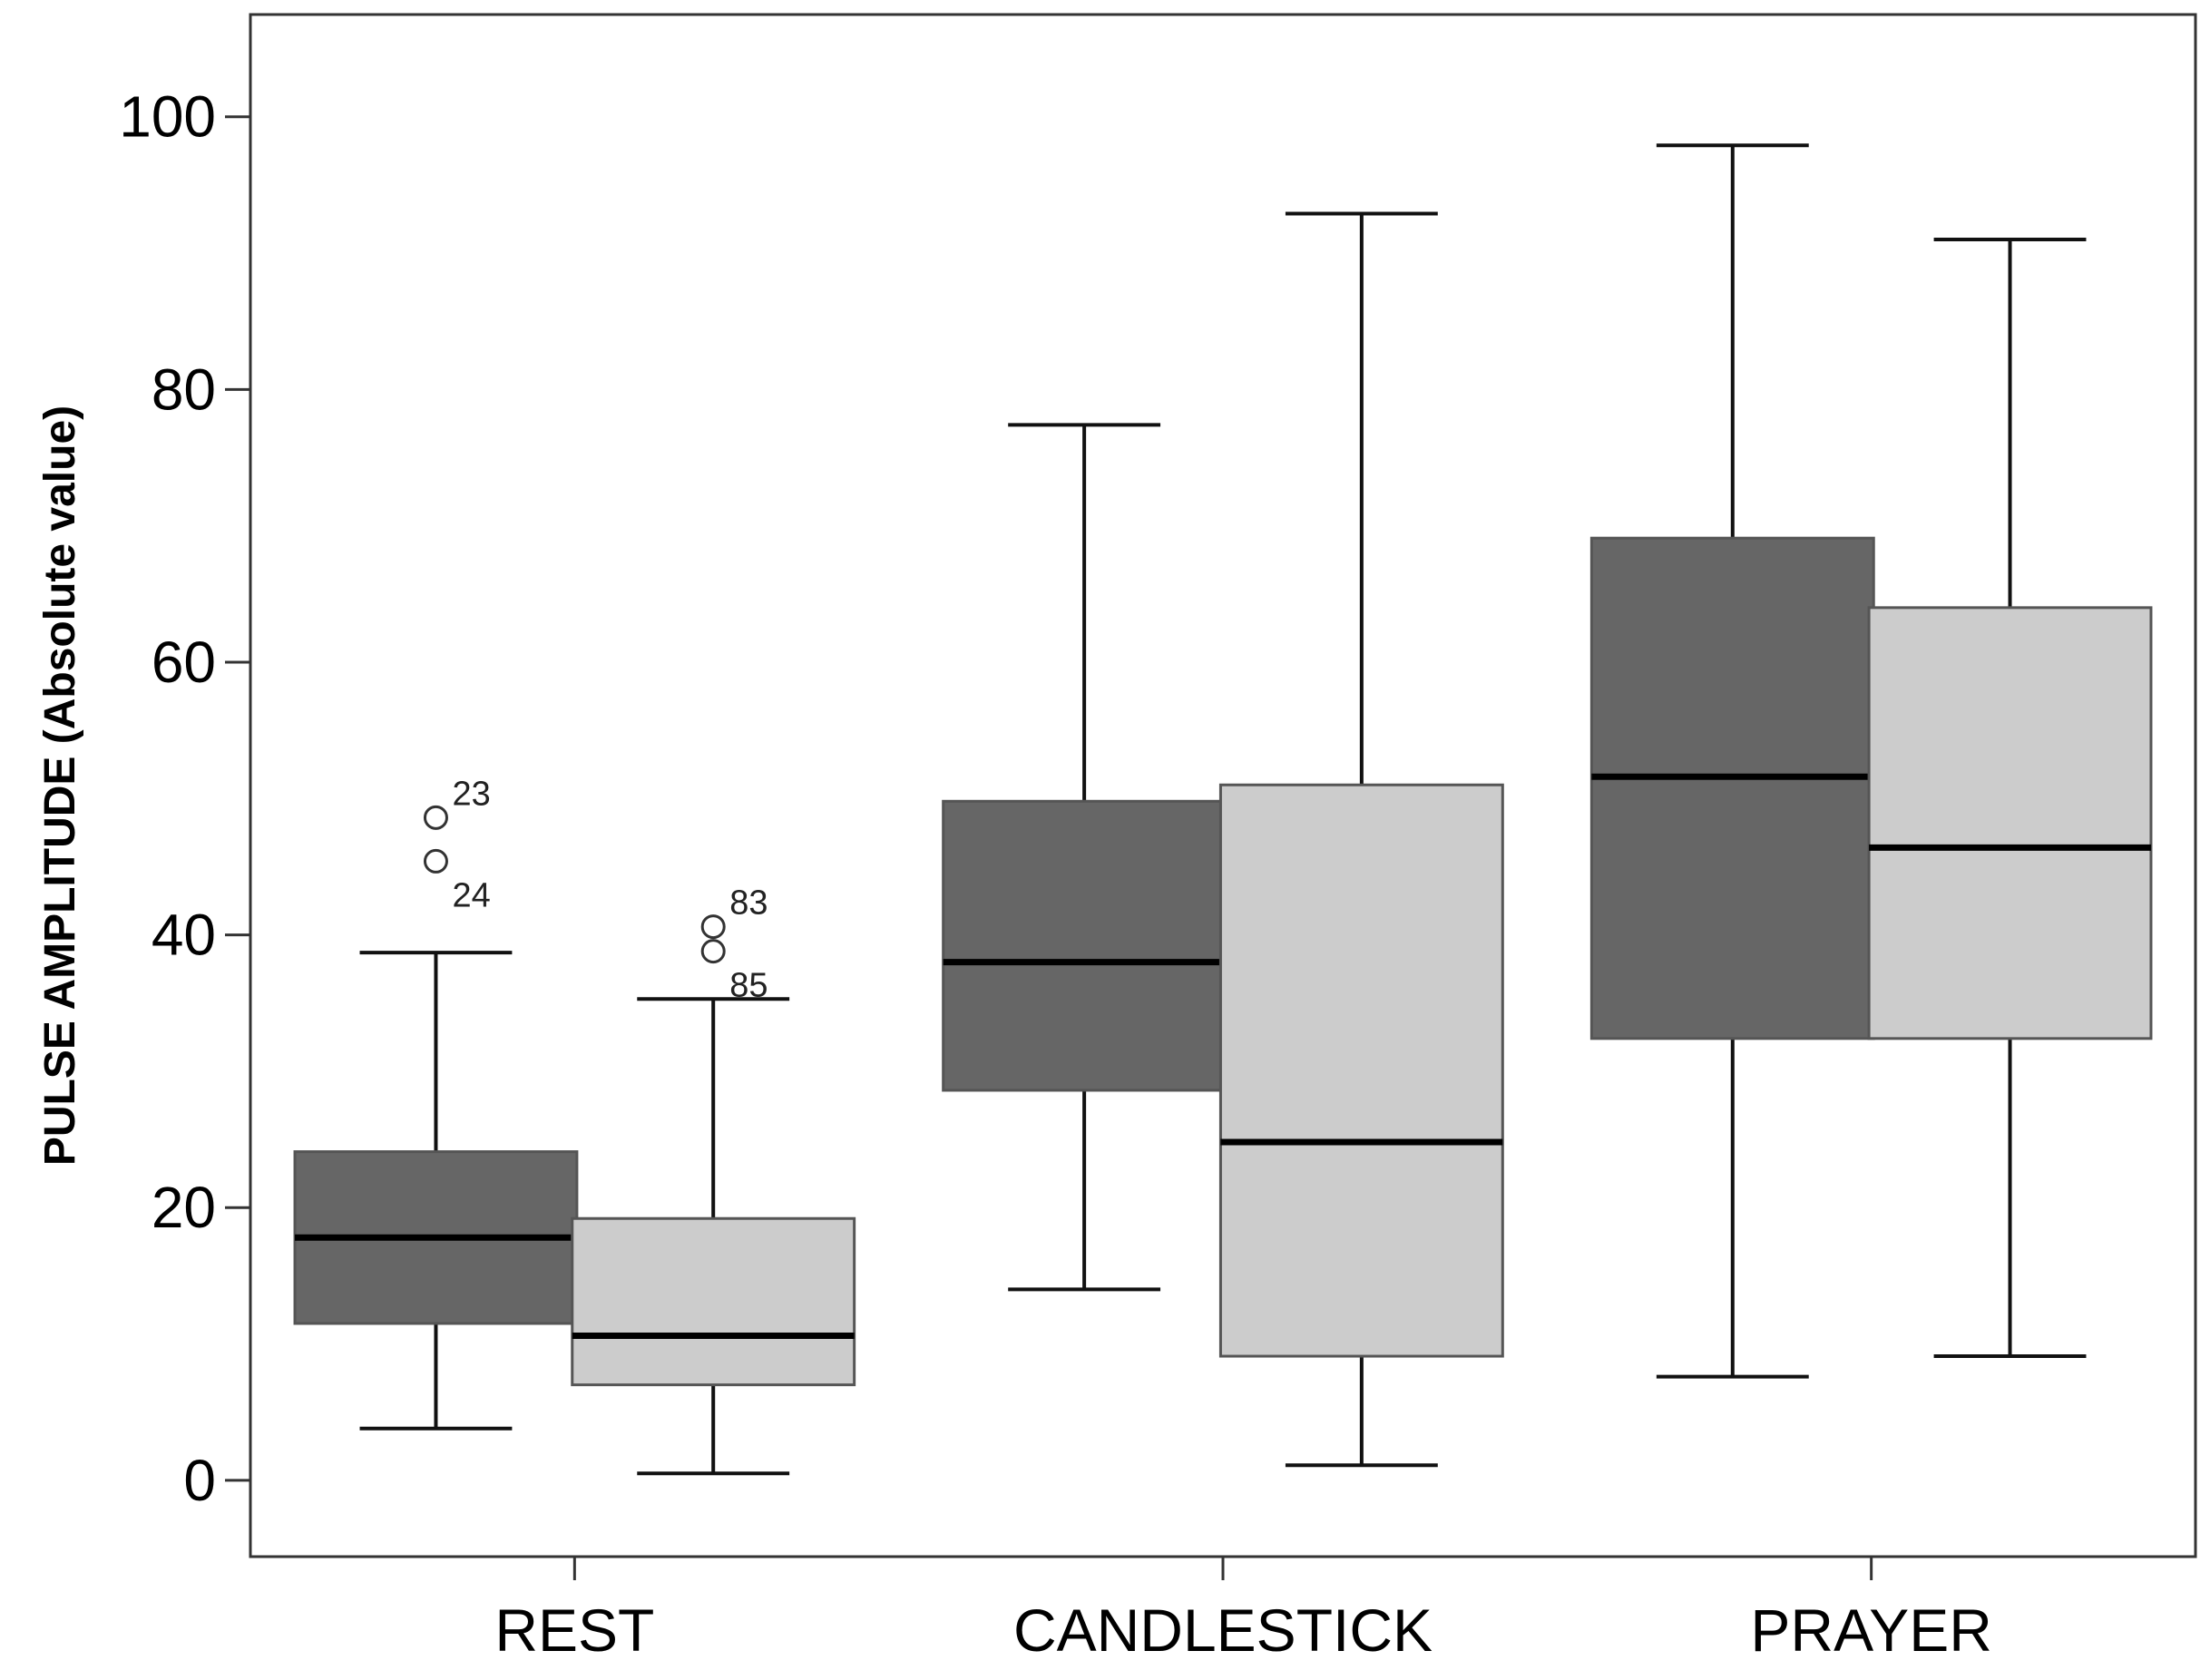 This screenshot has width=2210, height=1680. What do you see at coordinates (184, 936) in the screenshot?
I see `y-tick-label: 40` at bounding box center [184, 936].